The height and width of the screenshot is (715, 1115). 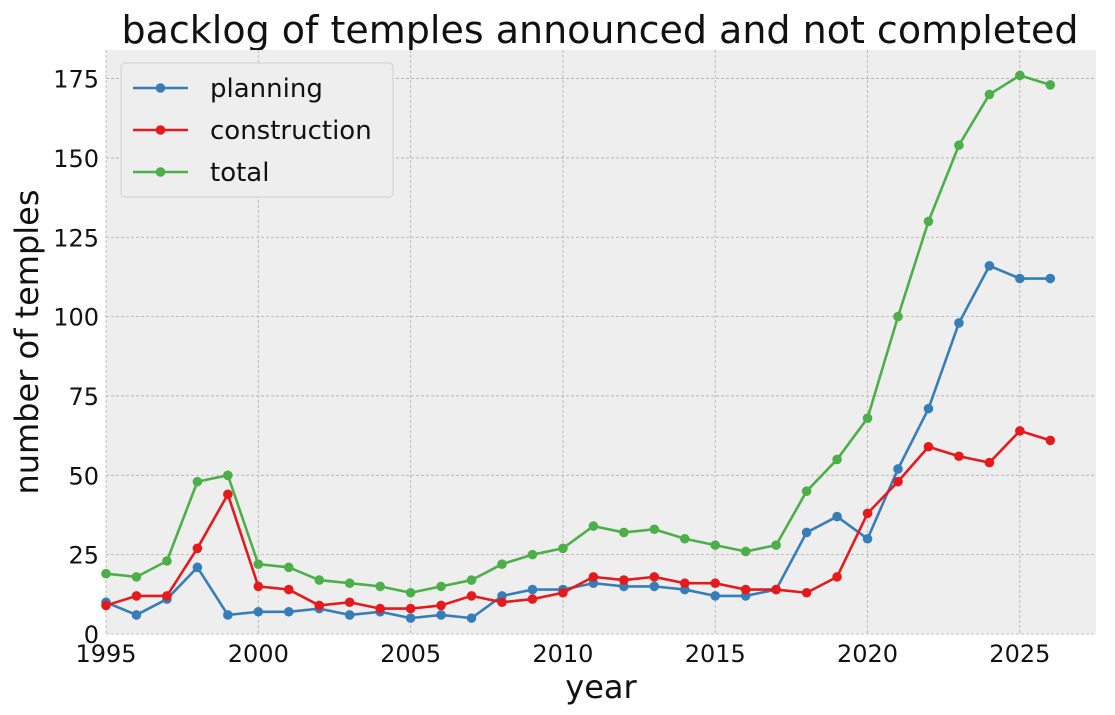 I want to click on y-tick-label: 50, so click(x=83, y=476).